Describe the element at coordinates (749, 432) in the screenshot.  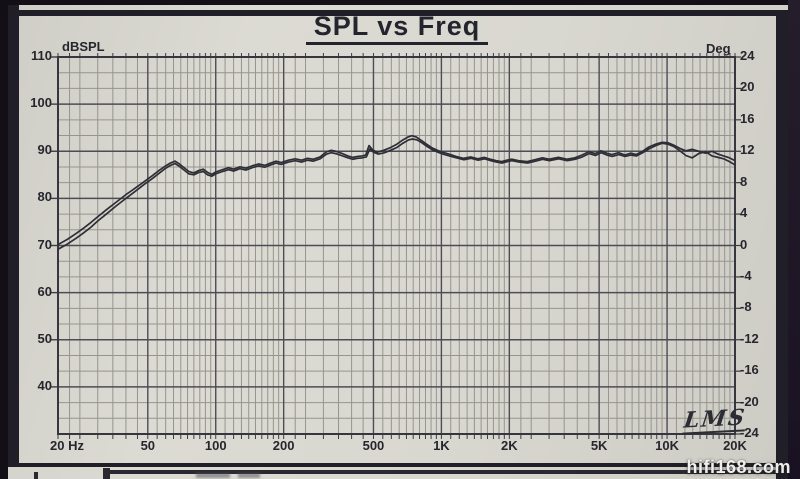
I see `y-right-tick-label: -24` at that location.